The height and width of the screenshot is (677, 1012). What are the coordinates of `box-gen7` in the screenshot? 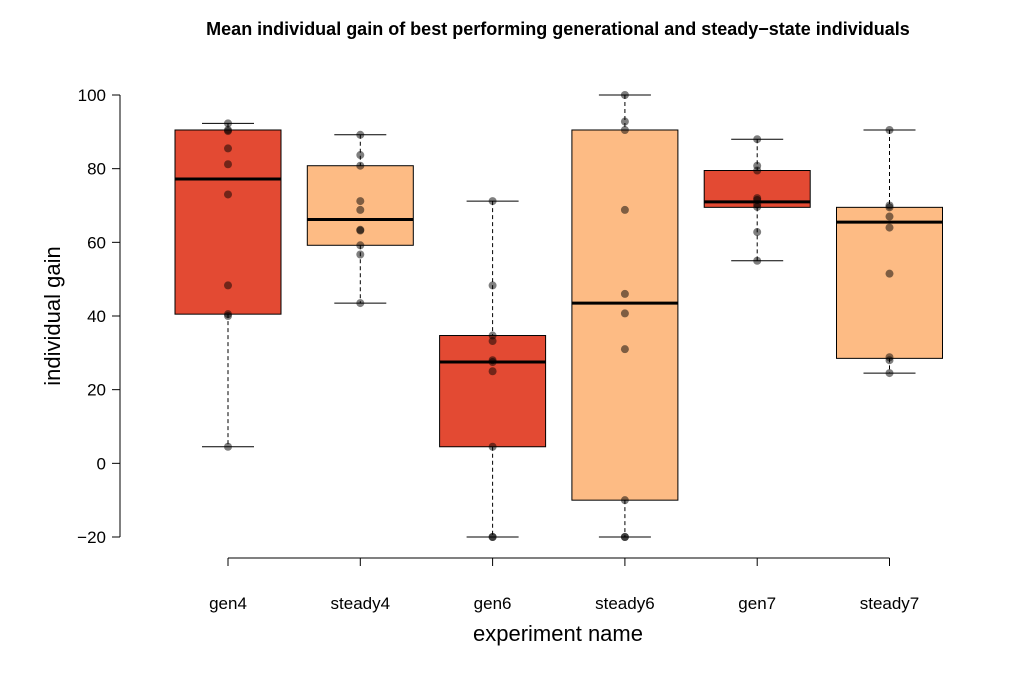 It's located at (757, 200).